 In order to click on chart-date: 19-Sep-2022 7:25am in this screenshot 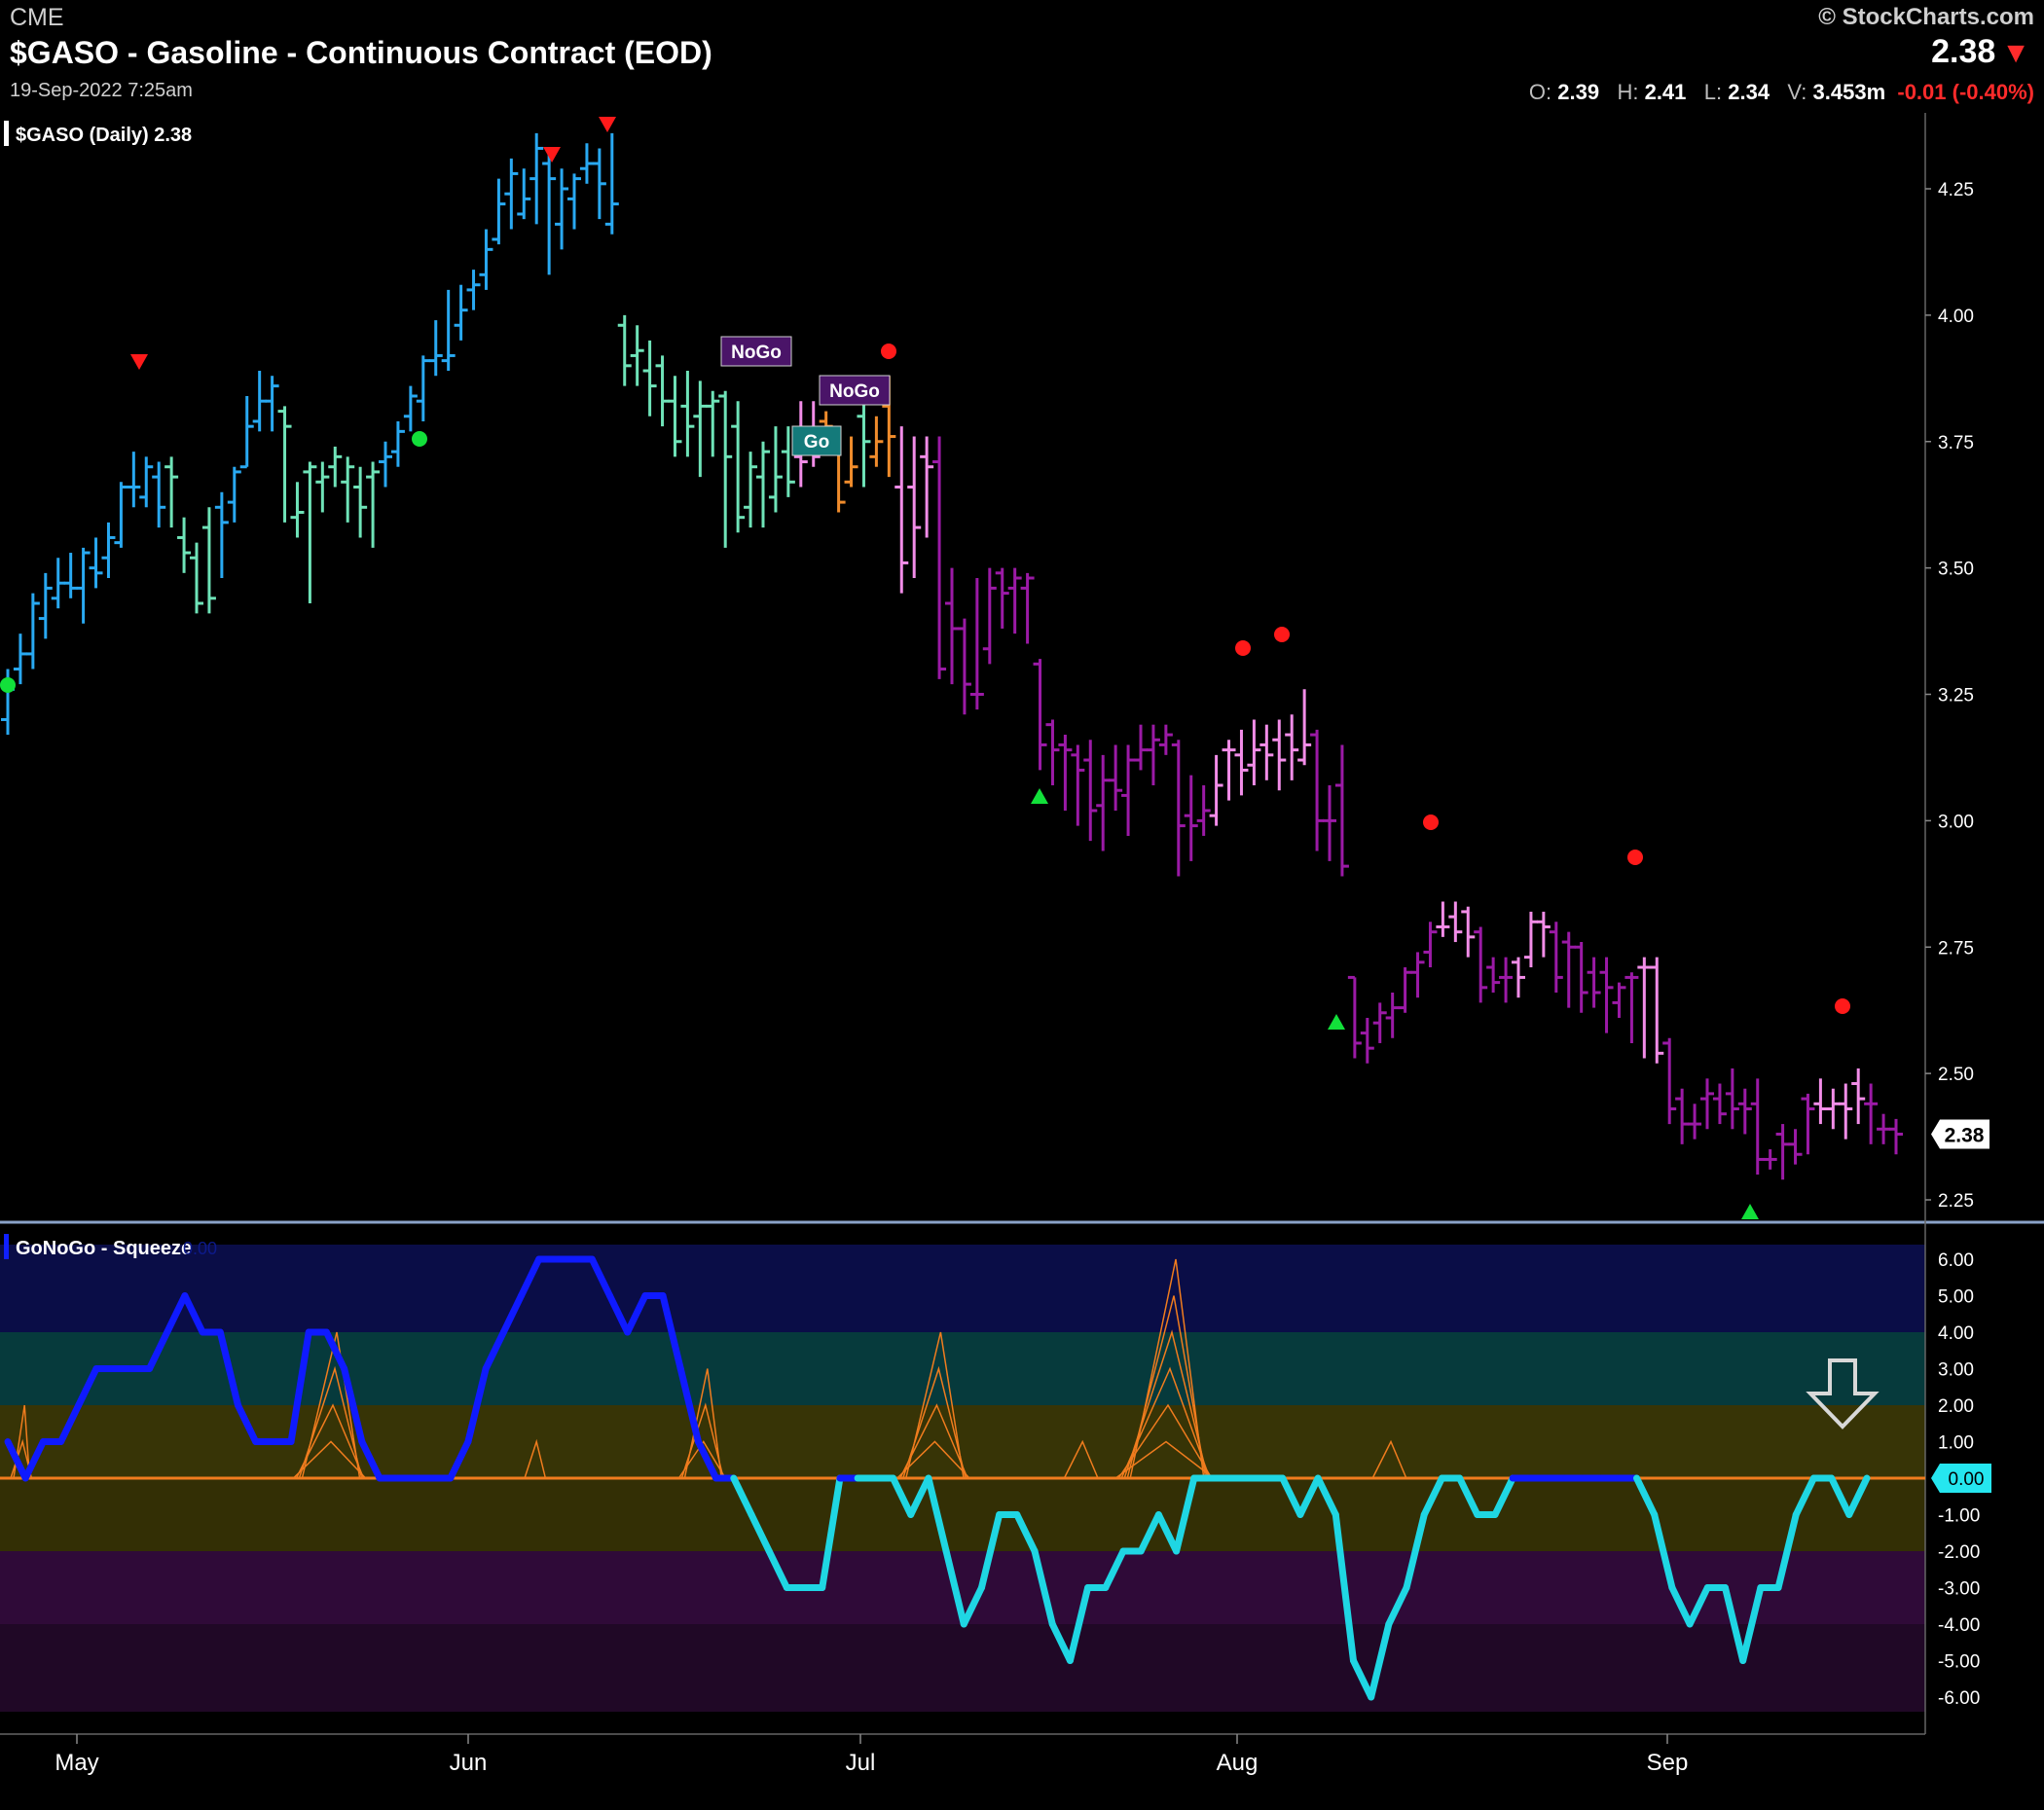, I will do `click(102, 90)`.